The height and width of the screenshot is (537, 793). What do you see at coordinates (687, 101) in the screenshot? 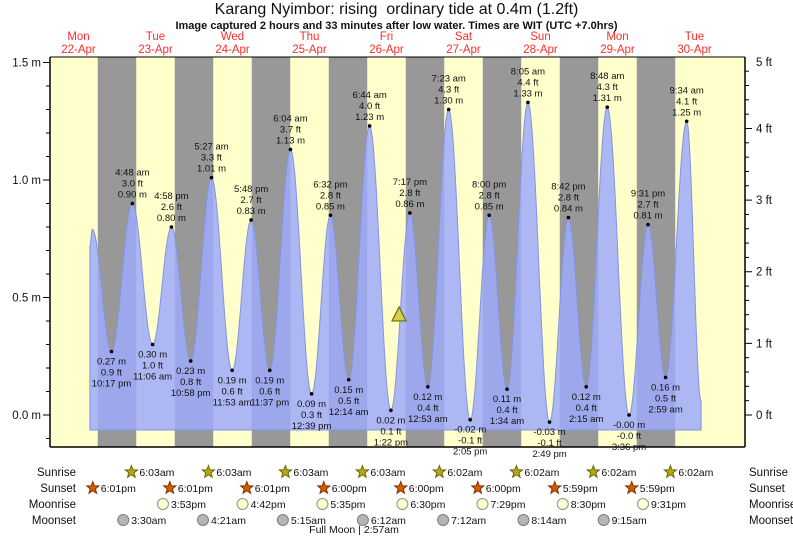
I see `high-tide-label: 9:34 am 4.1 ft 1.25 m` at bounding box center [687, 101].